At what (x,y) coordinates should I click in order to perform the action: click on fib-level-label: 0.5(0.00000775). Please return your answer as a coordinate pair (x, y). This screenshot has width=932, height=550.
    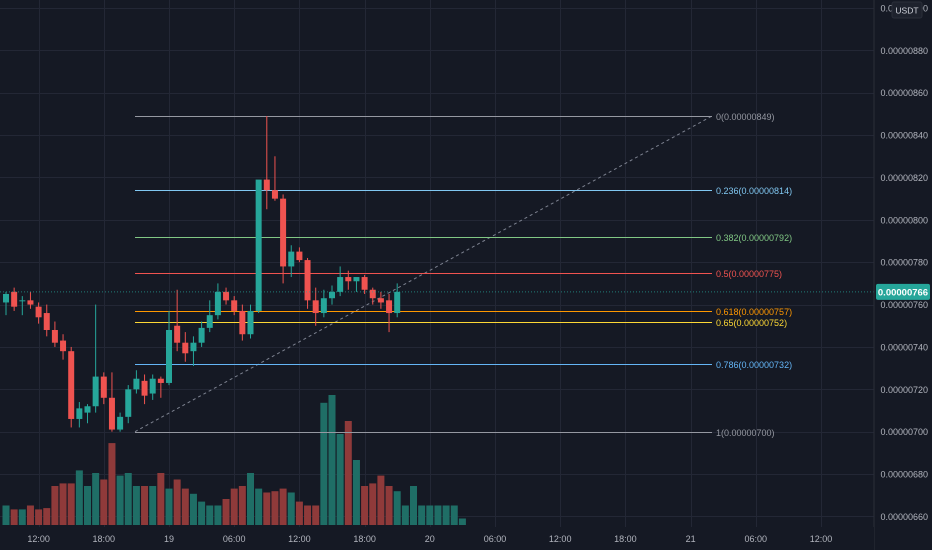
    Looking at the image, I should click on (749, 274).